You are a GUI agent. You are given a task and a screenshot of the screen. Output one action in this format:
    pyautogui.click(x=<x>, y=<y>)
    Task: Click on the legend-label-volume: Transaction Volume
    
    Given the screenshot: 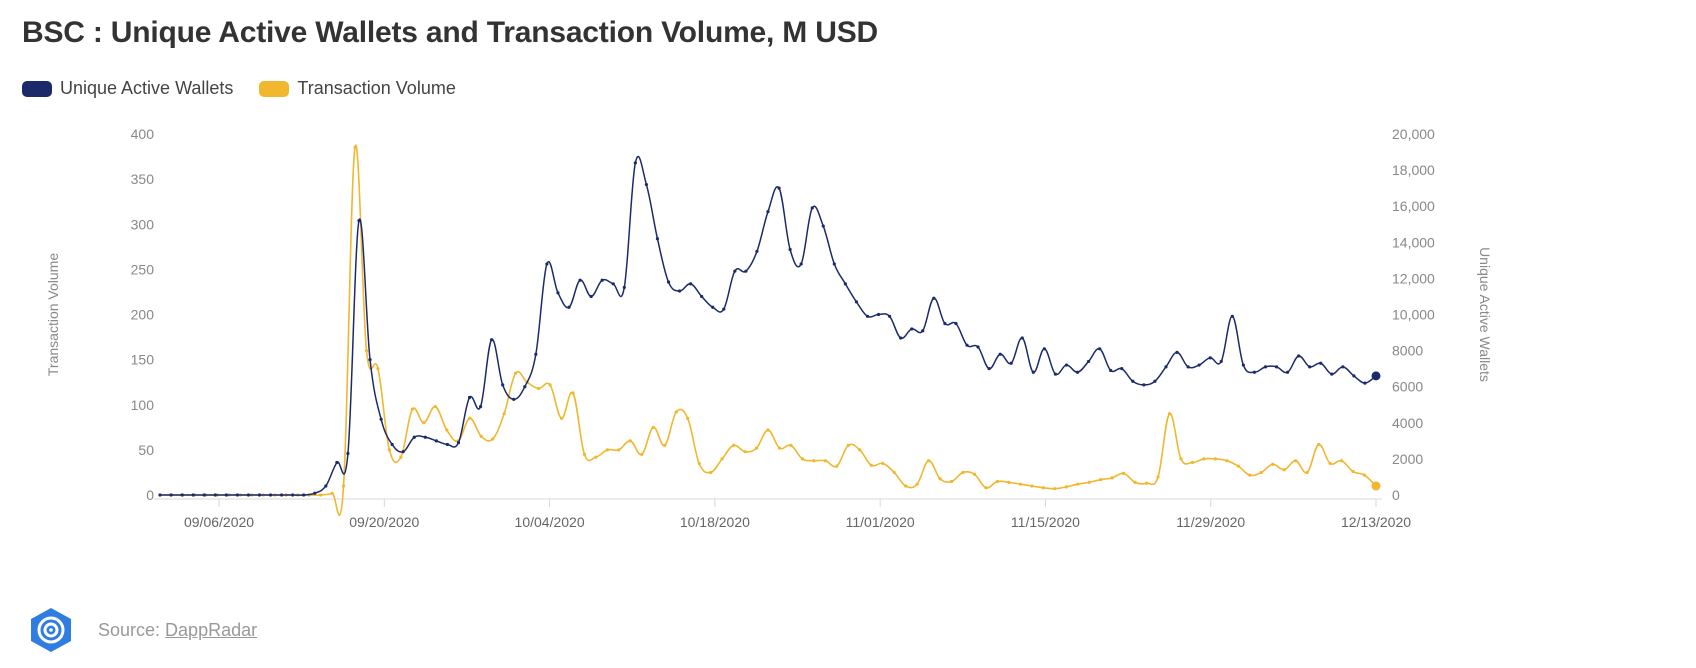 What is the action you would take?
    pyautogui.click(x=376, y=88)
    